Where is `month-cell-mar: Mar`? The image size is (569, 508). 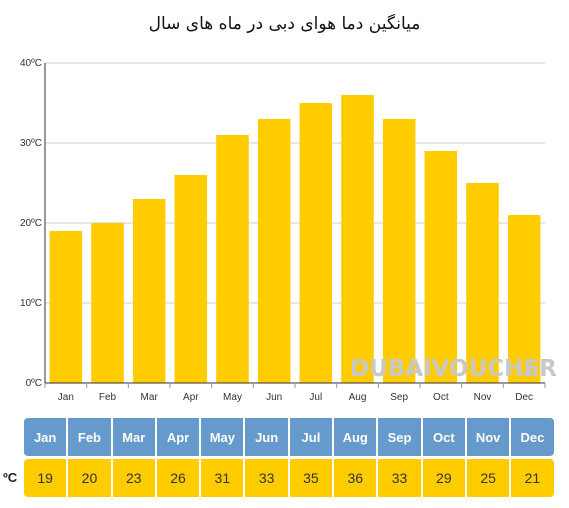 month-cell-mar: Mar is located at coordinates (133, 437).